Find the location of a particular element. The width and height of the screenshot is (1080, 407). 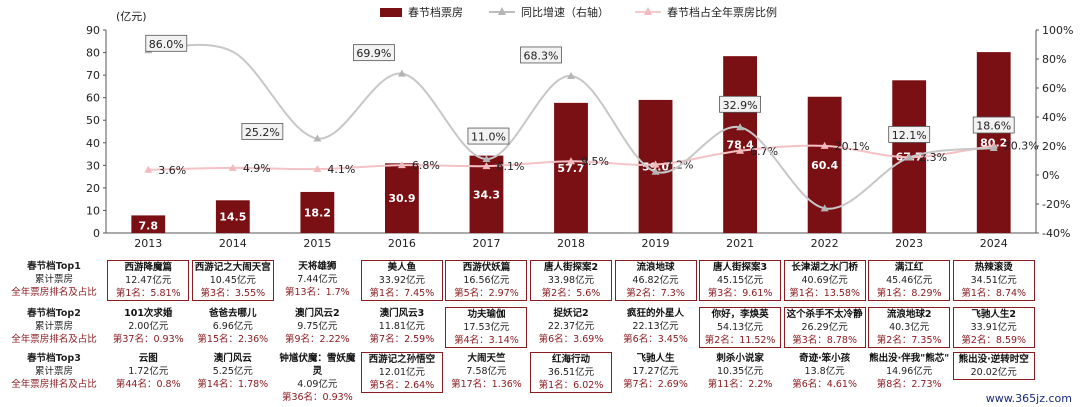

film-rank: 第1名：6.02% is located at coordinates (571, 385).